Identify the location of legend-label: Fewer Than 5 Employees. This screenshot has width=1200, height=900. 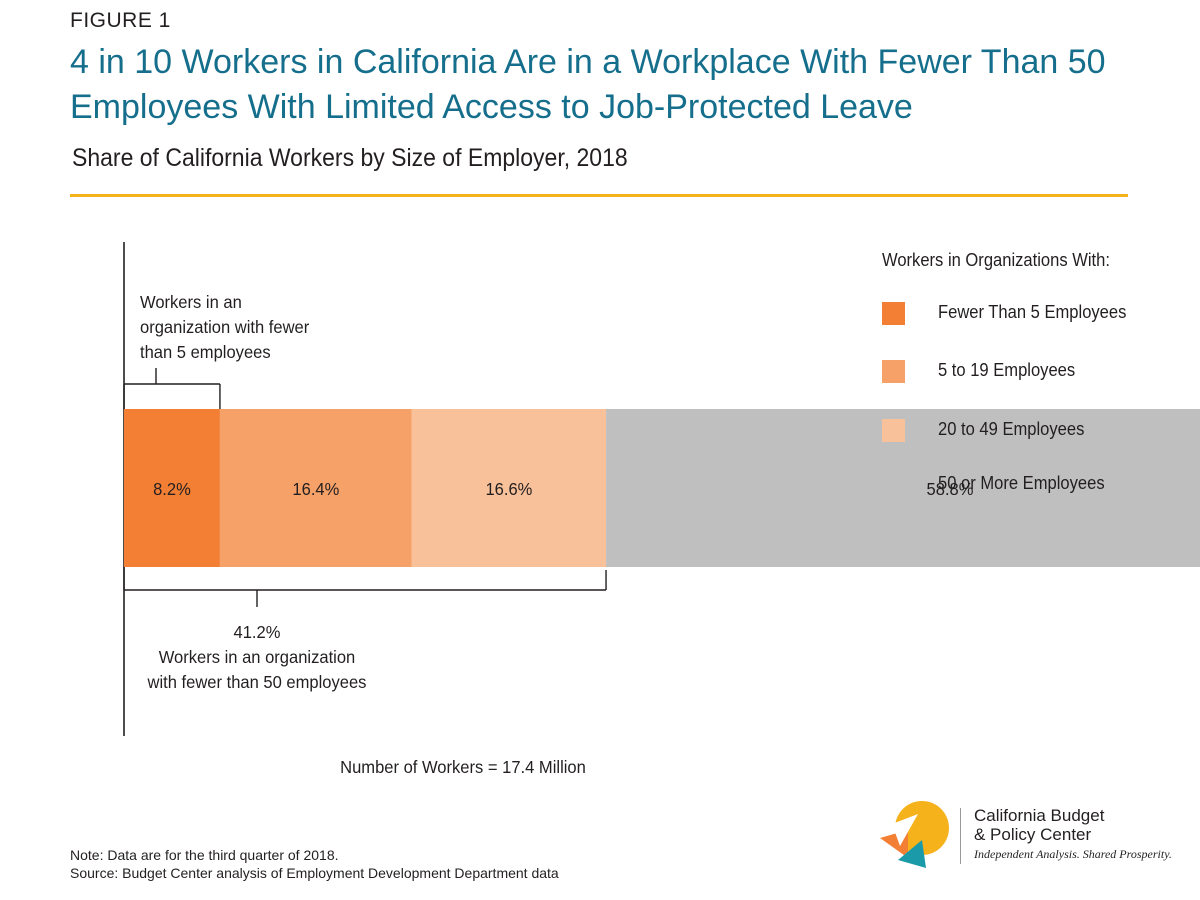
(1032, 312).